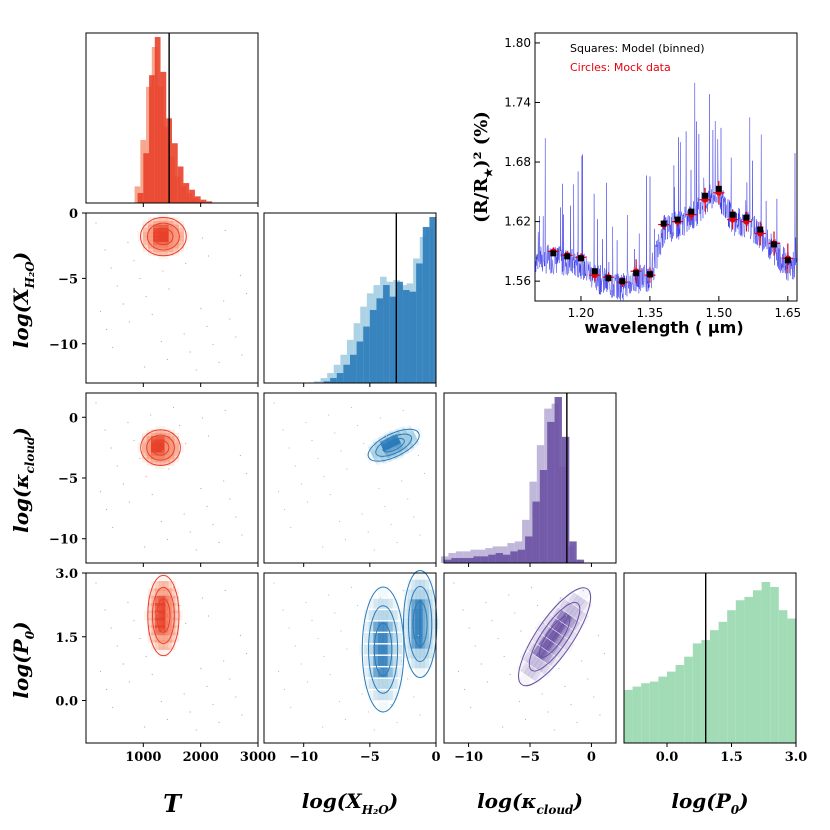 The height and width of the screenshot is (830, 830). I want to click on y-tick-label: 0, so click(73, 214).